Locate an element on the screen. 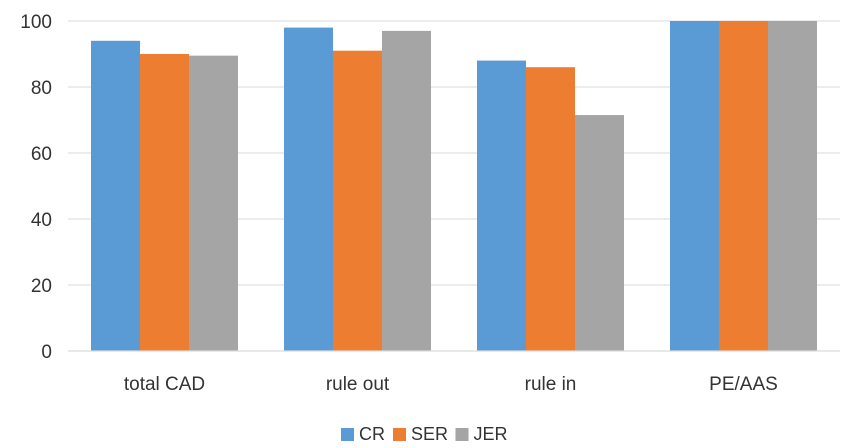 The height and width of the screenshot is (448, 846). x-axis-category-labels: total CAD rule out rule in PE/AAS is located at coordinates (451, 384).